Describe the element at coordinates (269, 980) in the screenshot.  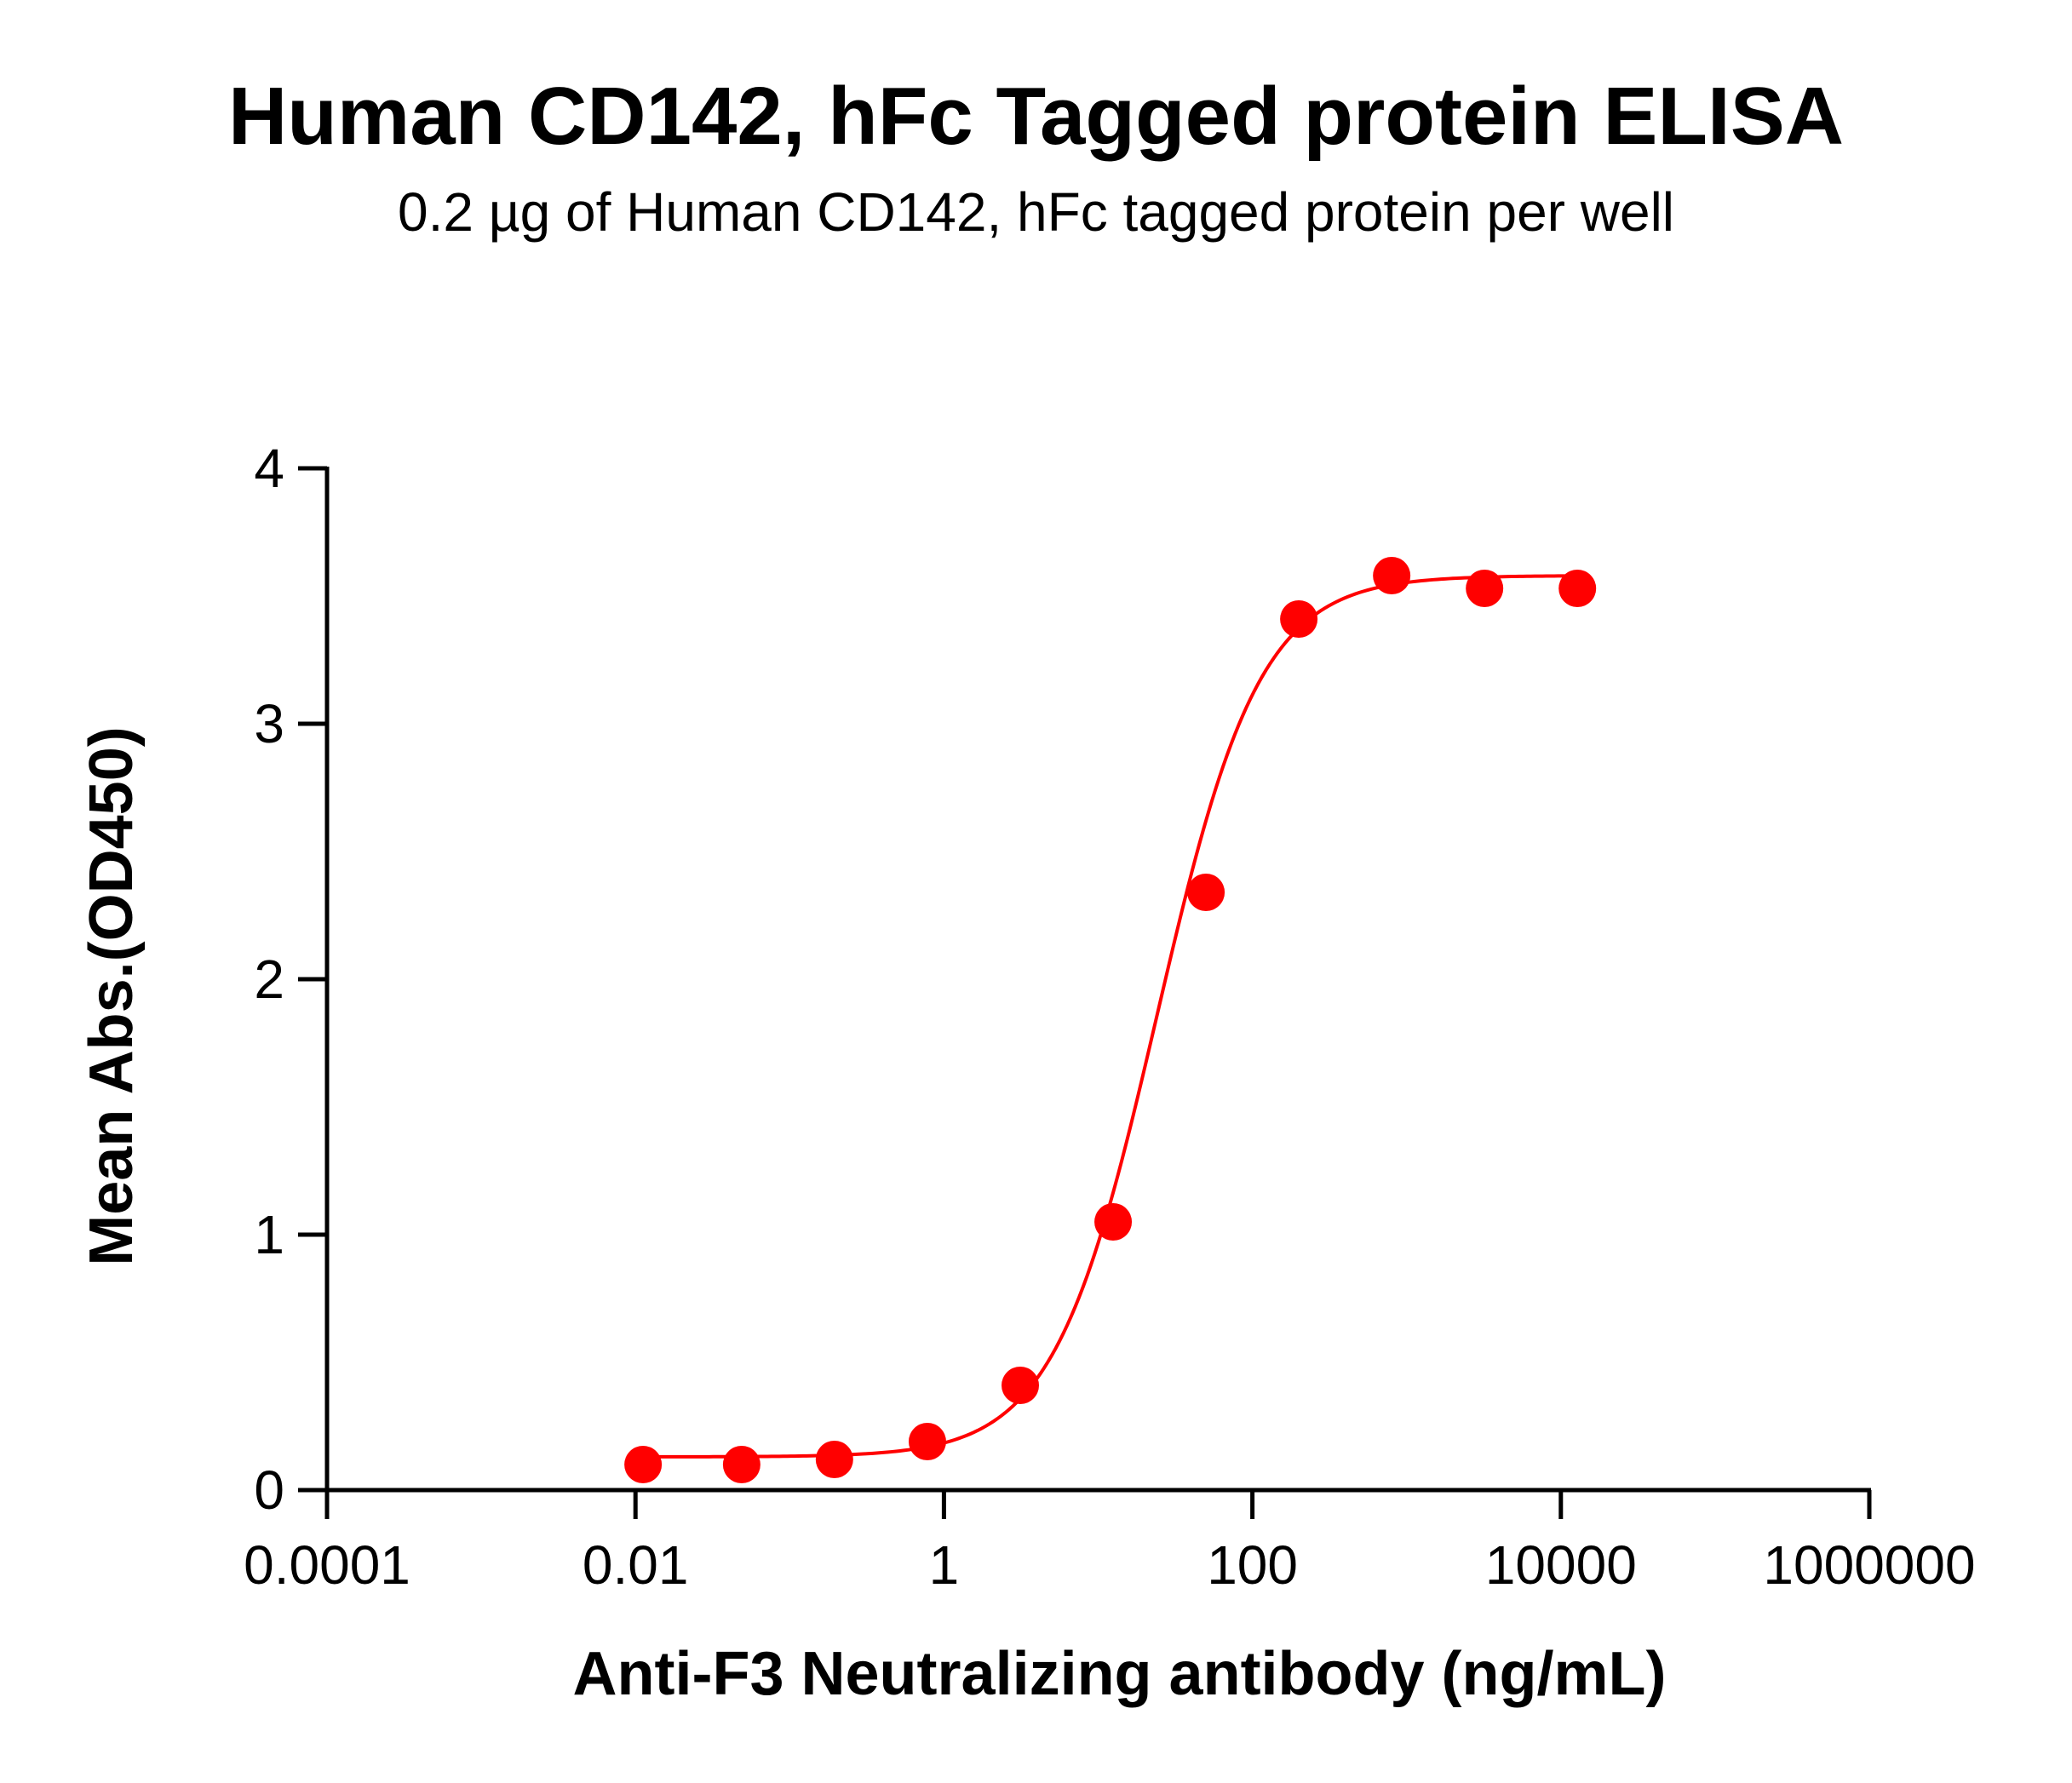
I see `y-tick-label: 2` at that location.